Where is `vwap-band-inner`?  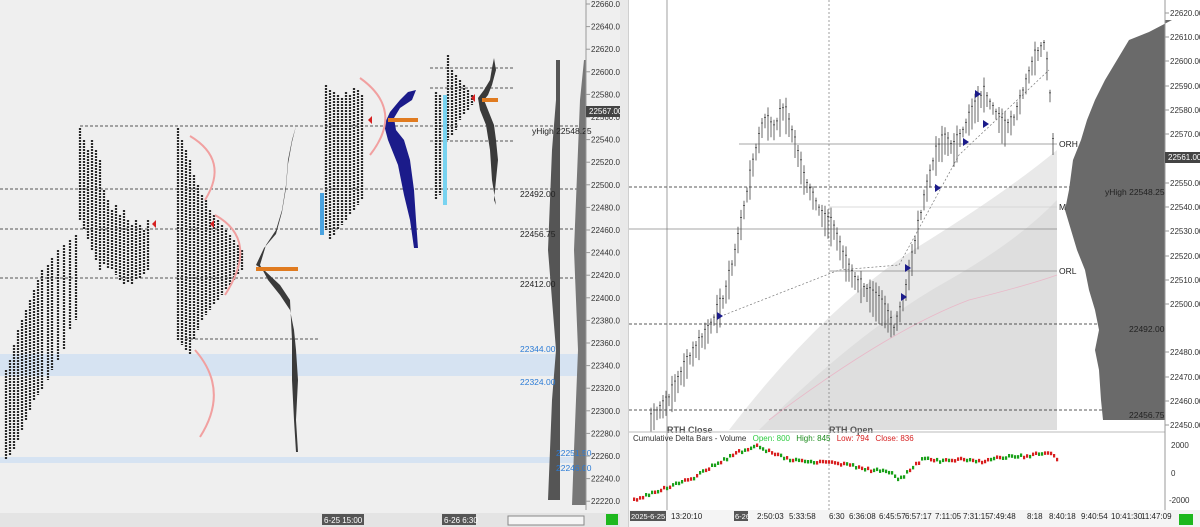 vwap-band-inner is located at coordinates (908, 315).